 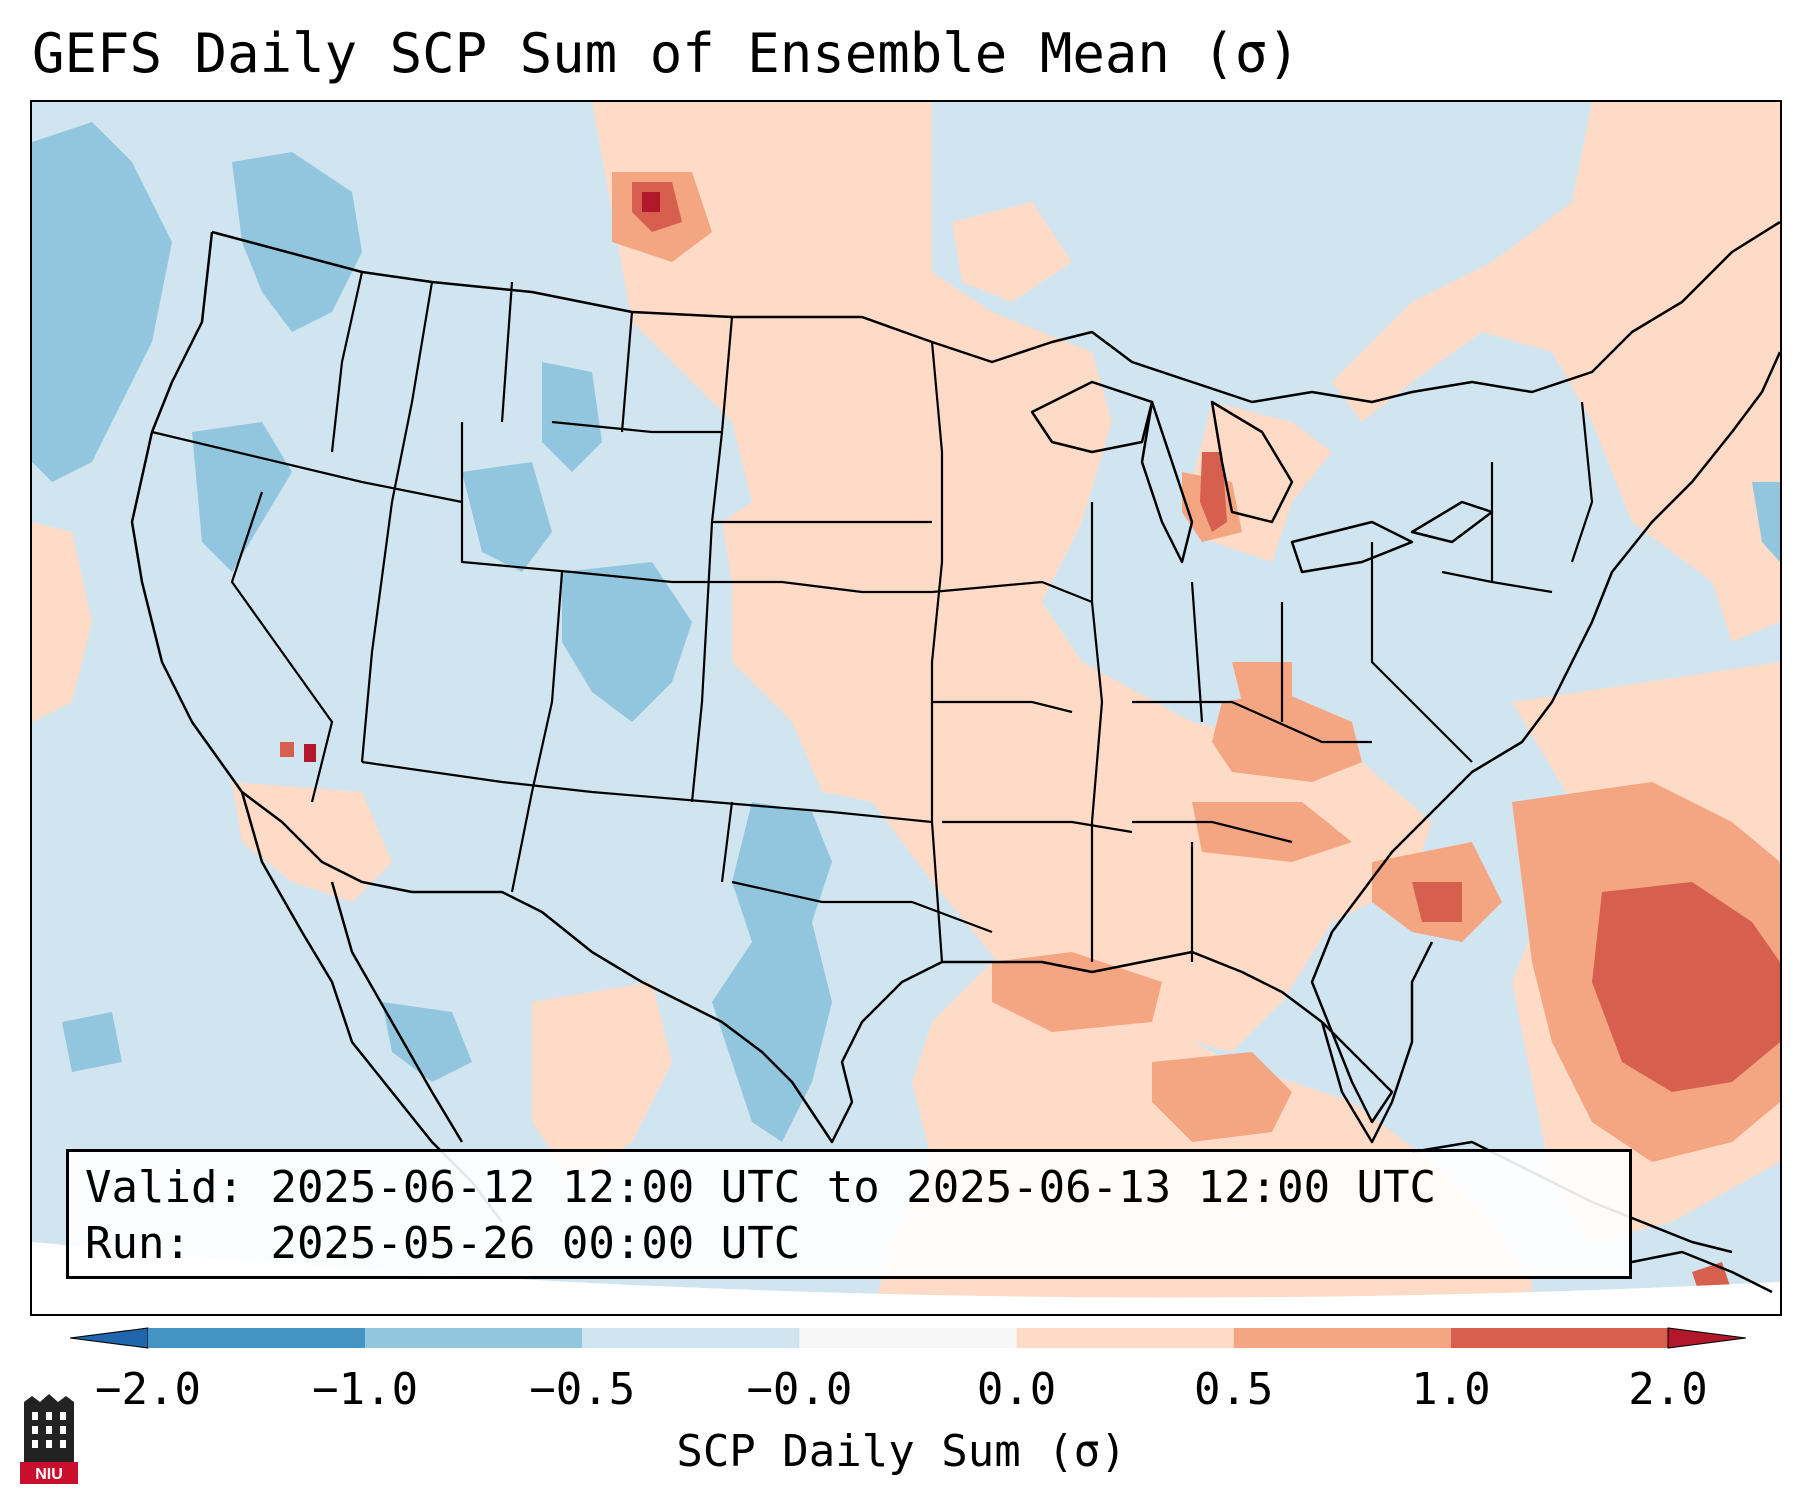 What do you see at coordinates (666, 53) in the screenshot?
I see `chart-title: GEFS Daily SCP Sum of Ensemble Mean (σ)` at bounding box center [666, 53].